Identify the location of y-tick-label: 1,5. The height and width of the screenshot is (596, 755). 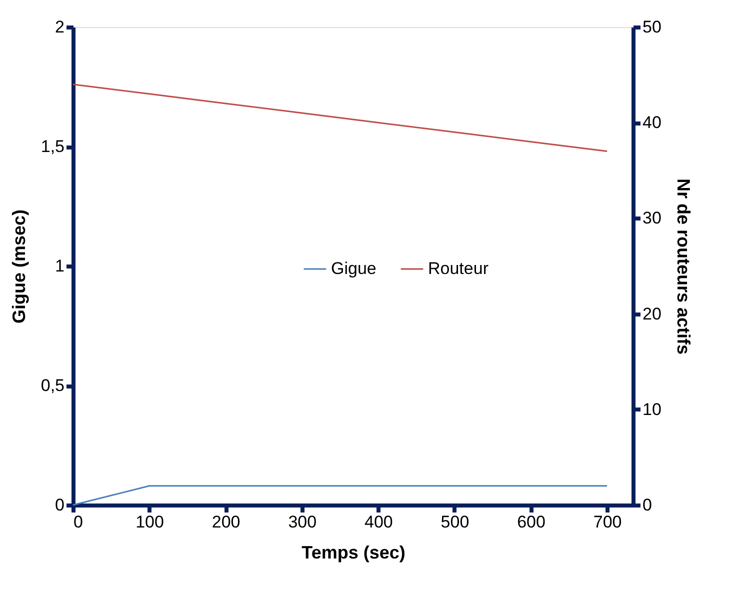
(52, 146).